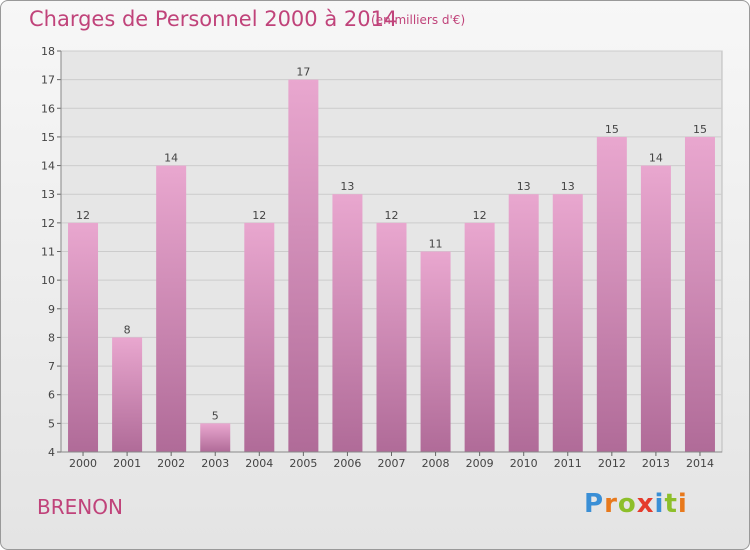 This screenshot has width=750, height=550. I want to click on data-label-2002: 14, so click(171, 158).